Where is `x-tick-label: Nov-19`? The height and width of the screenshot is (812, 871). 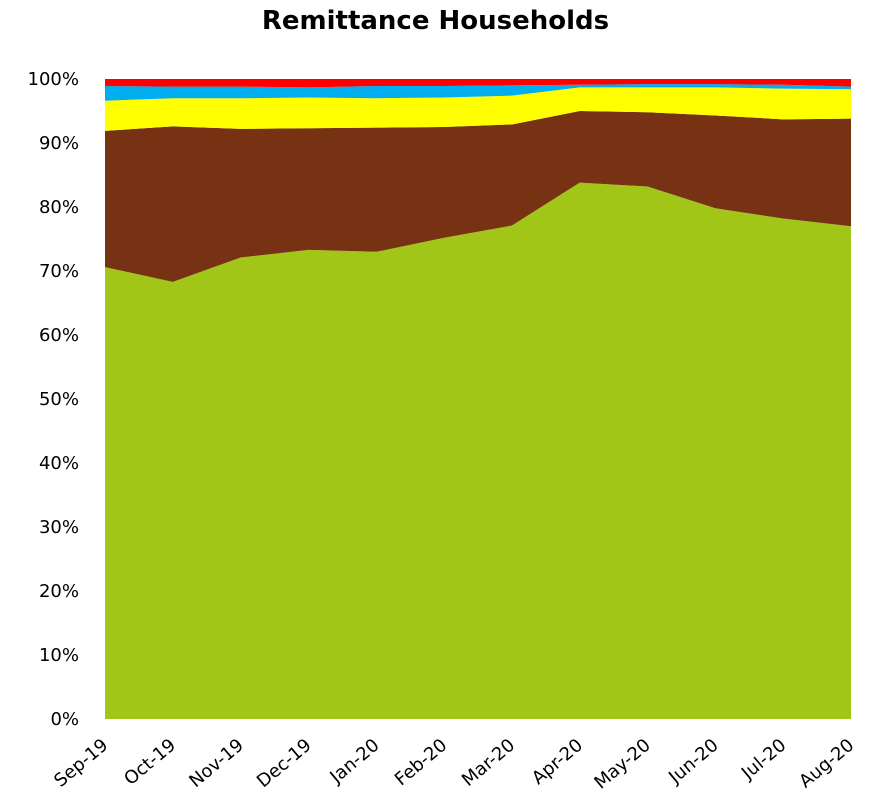
x-tick-label: Nov-19 is located at coordinates (216, 763).